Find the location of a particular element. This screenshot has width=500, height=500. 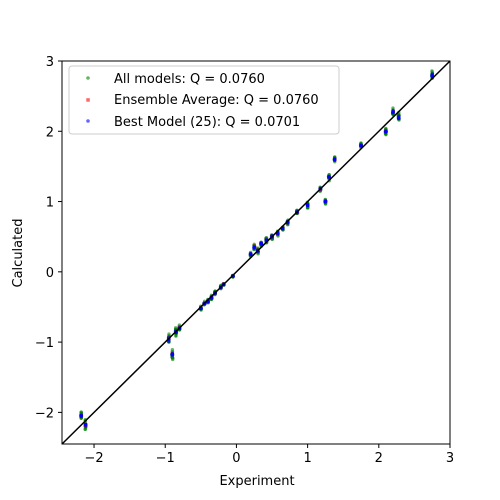

legend-marker-ensemble-average is located at coordinates (88, 100).